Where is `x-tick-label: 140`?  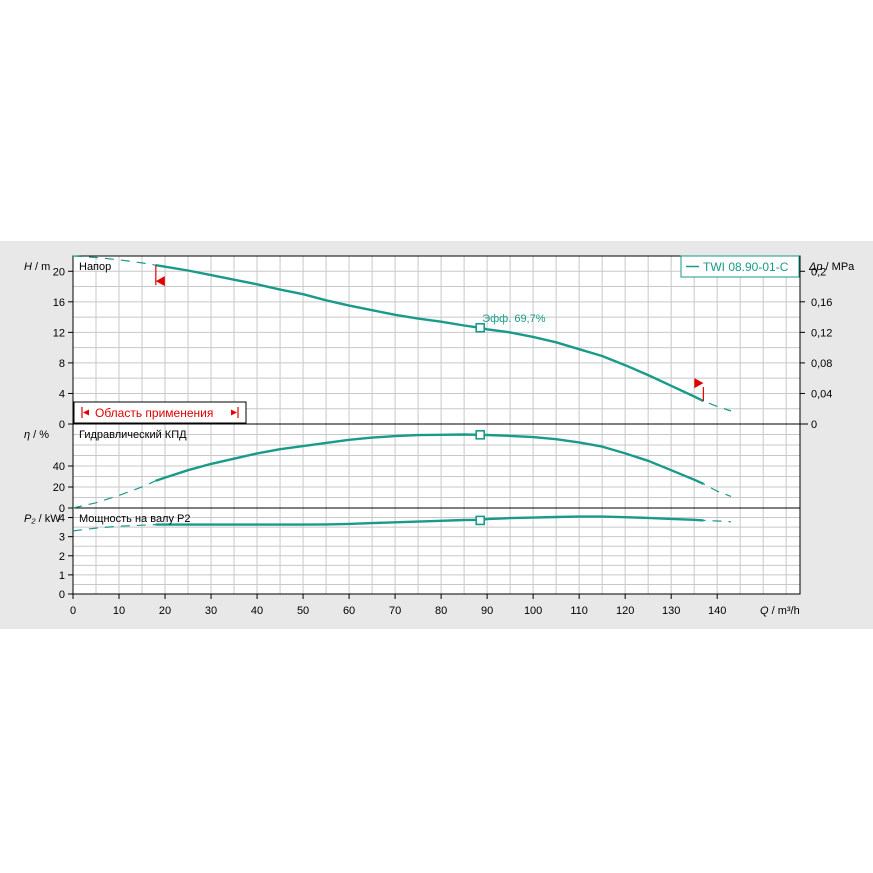
x-tick-label: 140 is located at coordinates (717, 611).